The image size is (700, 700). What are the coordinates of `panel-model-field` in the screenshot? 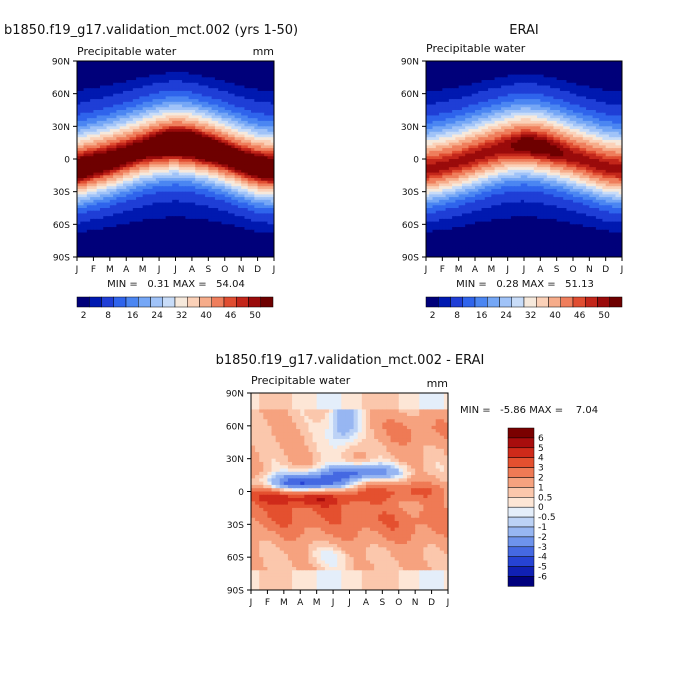 It's located at (175, 159).